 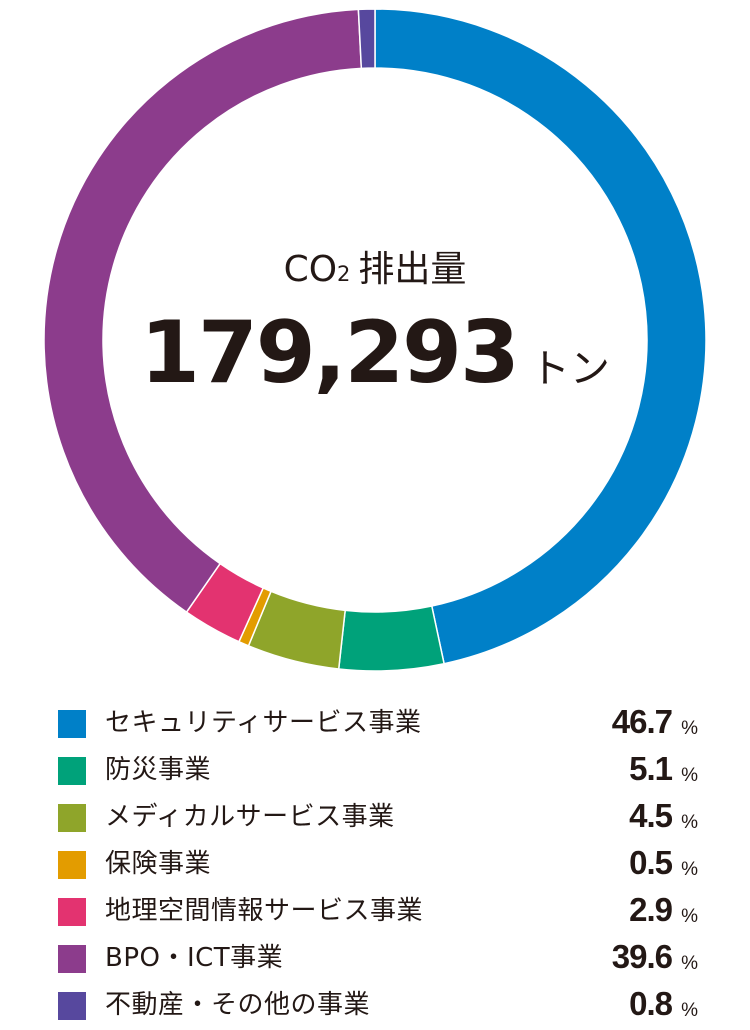 I want to click on center-total: 179,293 トン, so click(x=375, y=353).